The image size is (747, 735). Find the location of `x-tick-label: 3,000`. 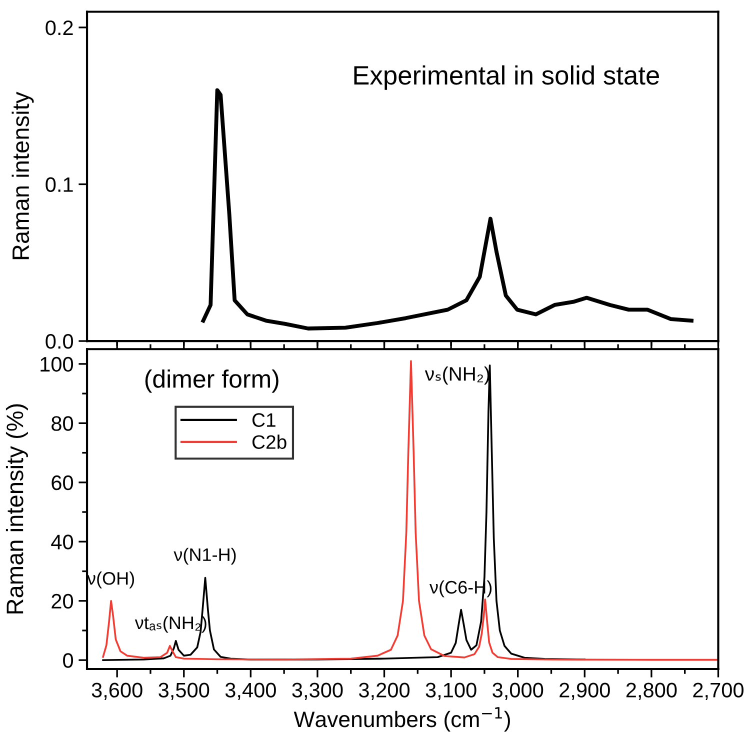

x-tick-label: 3,000 is located at coordinates (518, 691).